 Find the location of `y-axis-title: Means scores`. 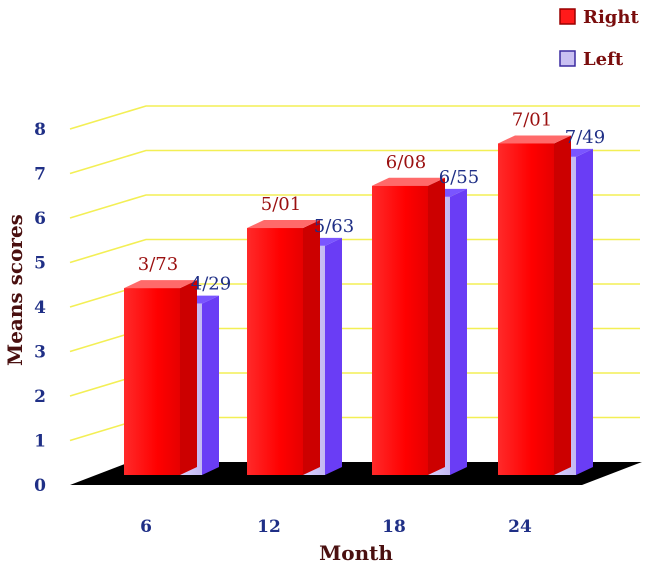

y-axis-title: Means scores is located at coordinates (15, 290).